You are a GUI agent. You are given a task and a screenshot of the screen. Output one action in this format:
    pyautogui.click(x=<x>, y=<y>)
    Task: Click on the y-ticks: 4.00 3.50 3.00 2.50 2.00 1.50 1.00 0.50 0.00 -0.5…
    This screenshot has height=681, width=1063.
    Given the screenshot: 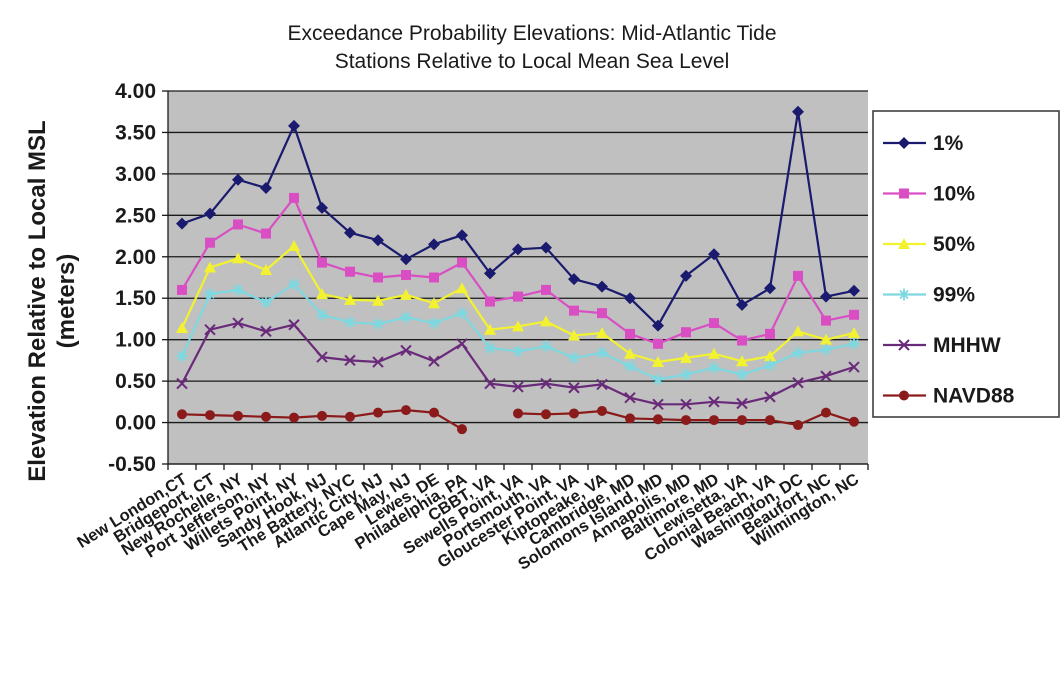 What is the action you would take?
    pyautogui.click(x=138, y=278)
    